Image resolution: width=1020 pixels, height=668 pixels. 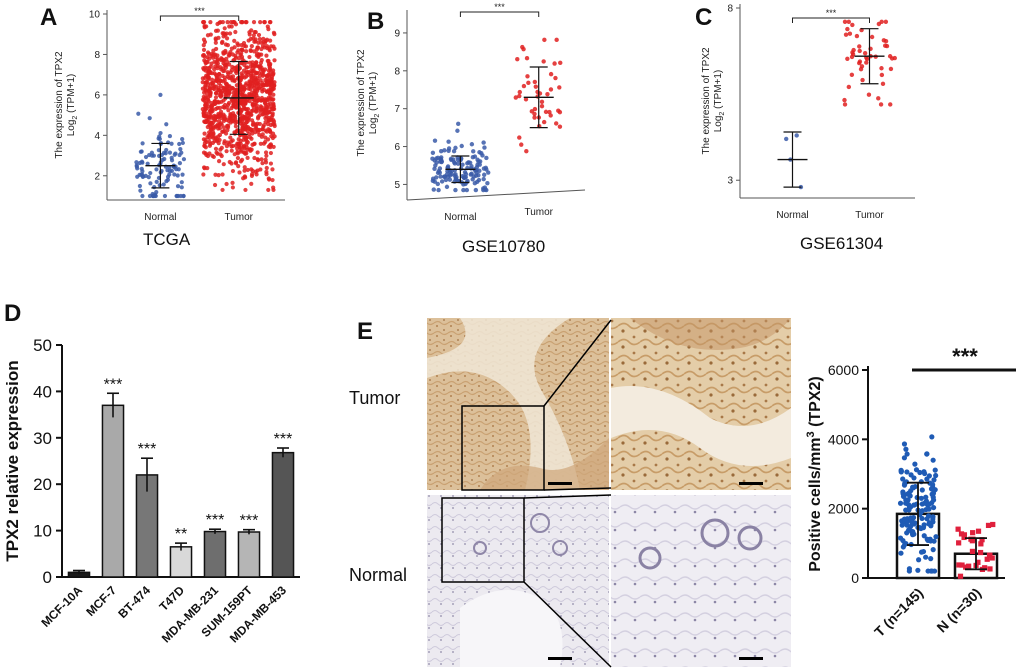 What do you see at coordinates (704, 17) in the screenshot?
I see `panel-letter-c: C` at bounding box center [704, 17].